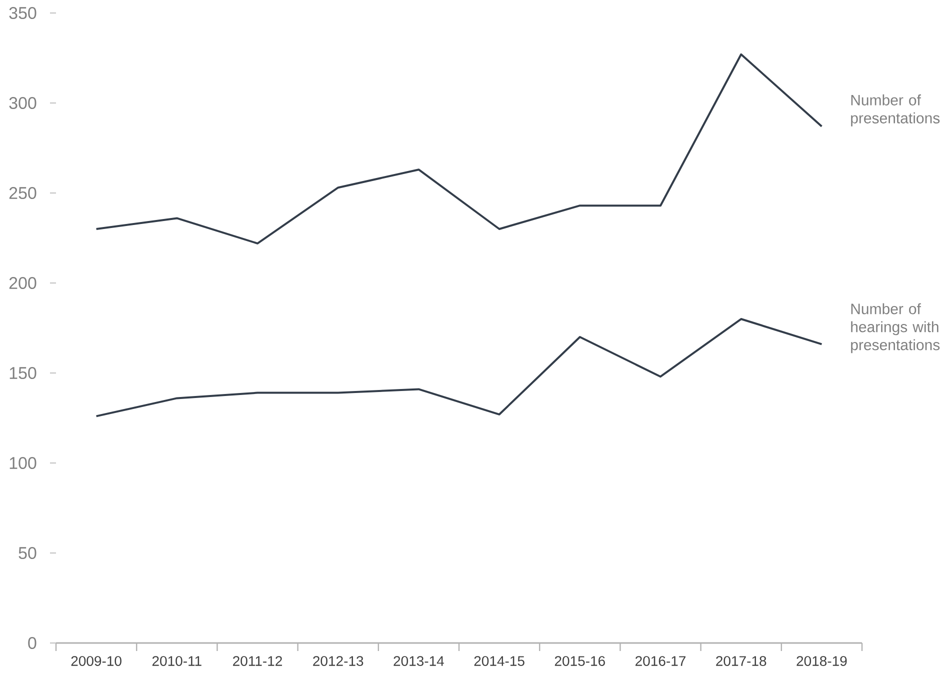 The height and width of the screenshot is (677, 943). What do you see at coordinates (338, 661) in the screenshot?
I see `x-tick-label: 2012-13` at bounding box center [338, 661].